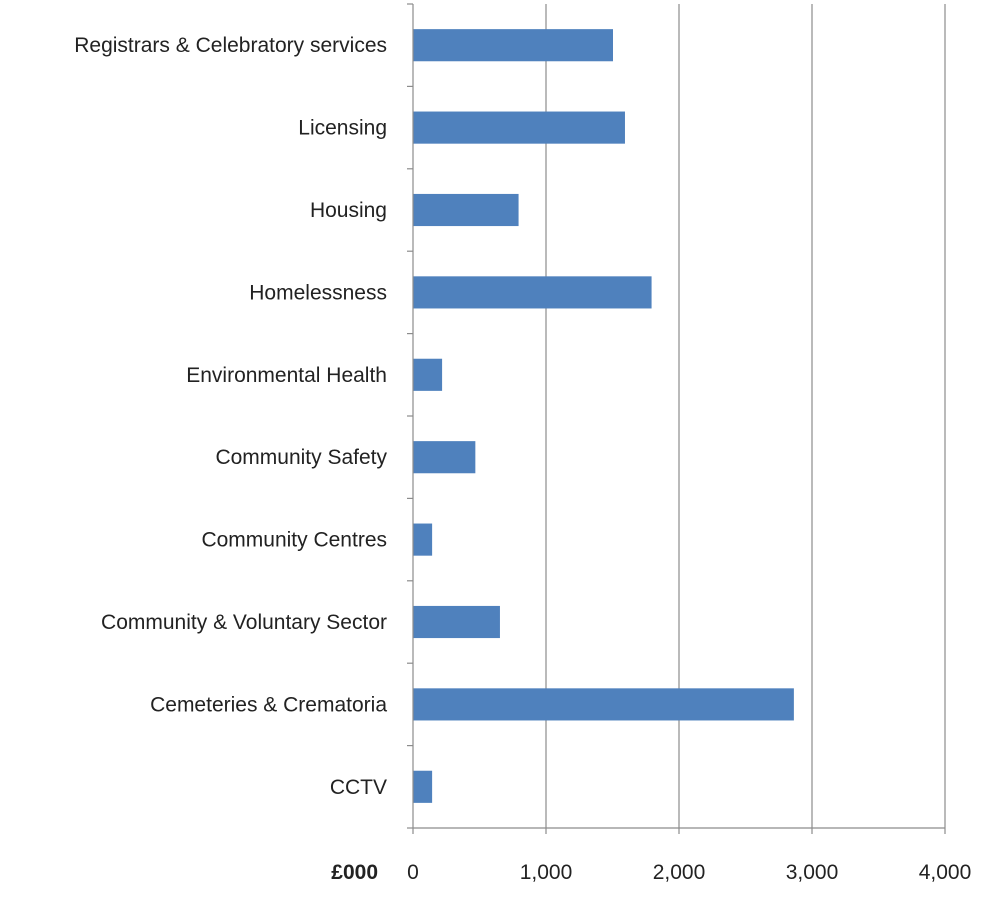  Describe the element at coordinates (354, 872) in the screenshot. I see `unit-label: £000` at that location.